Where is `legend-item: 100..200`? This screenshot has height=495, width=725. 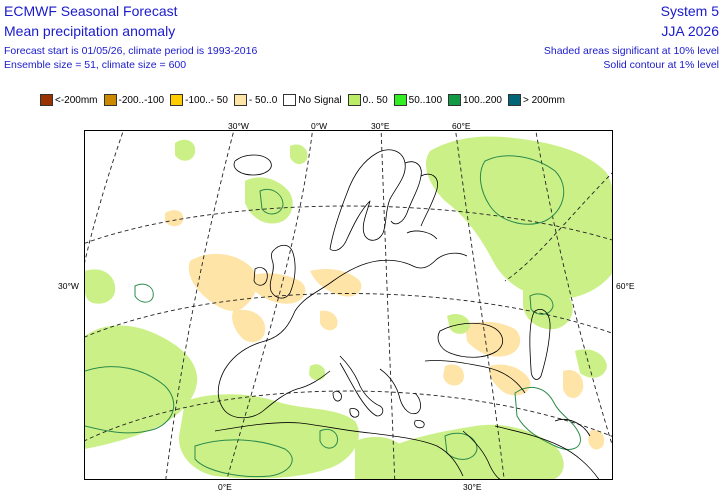 legend-item: 100..200 is located at coordinates (478, 100).